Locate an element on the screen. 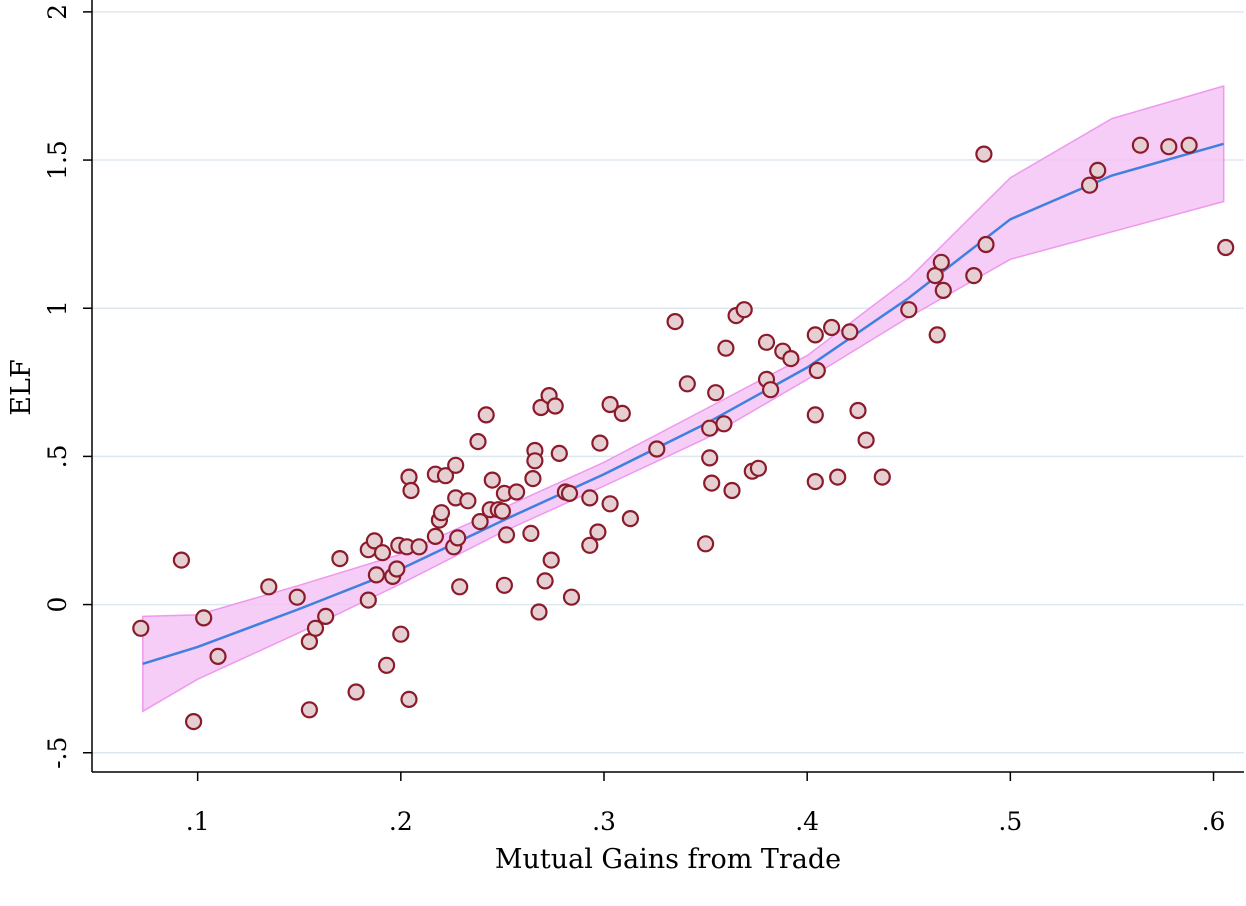 Image resolution: width=1246 pixels, height=906 pixels. y-tick-label-3: 1 is located at coordinates (57, 308).